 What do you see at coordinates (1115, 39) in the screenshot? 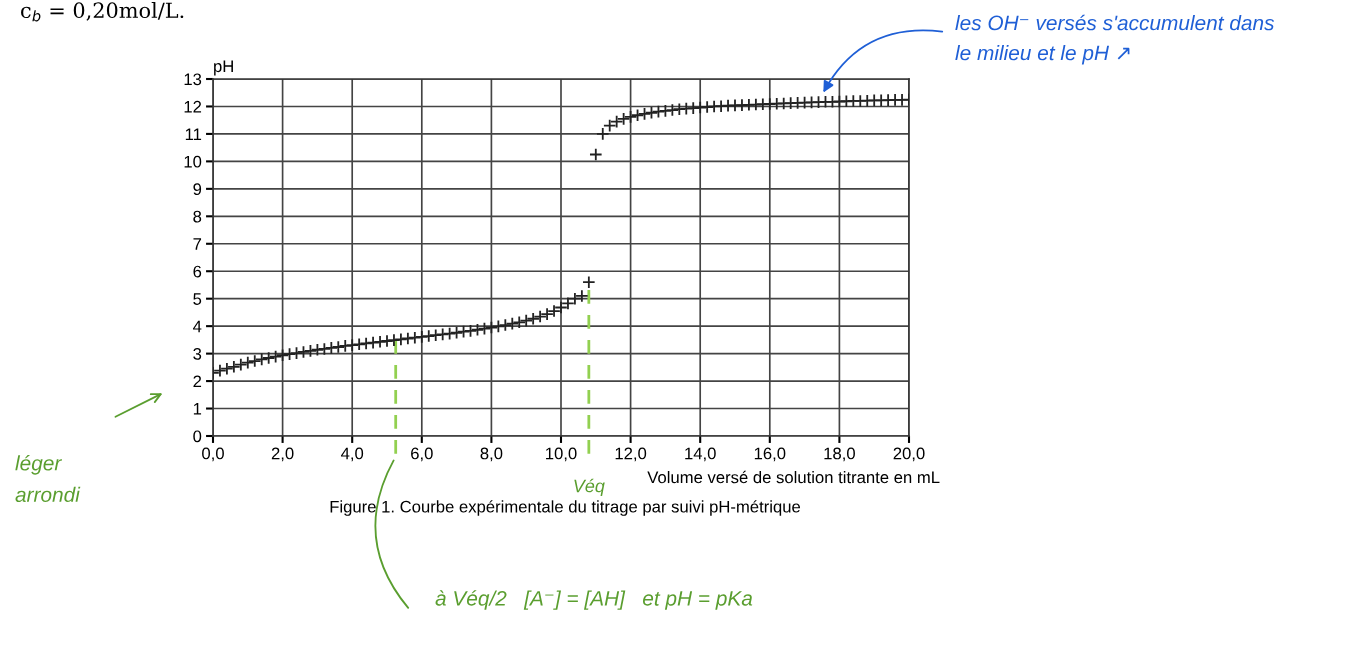
I see `text: les OH⁻ versés s'accumulent dans le milieu et le pH ↗` at bounding box center [1115, 39].